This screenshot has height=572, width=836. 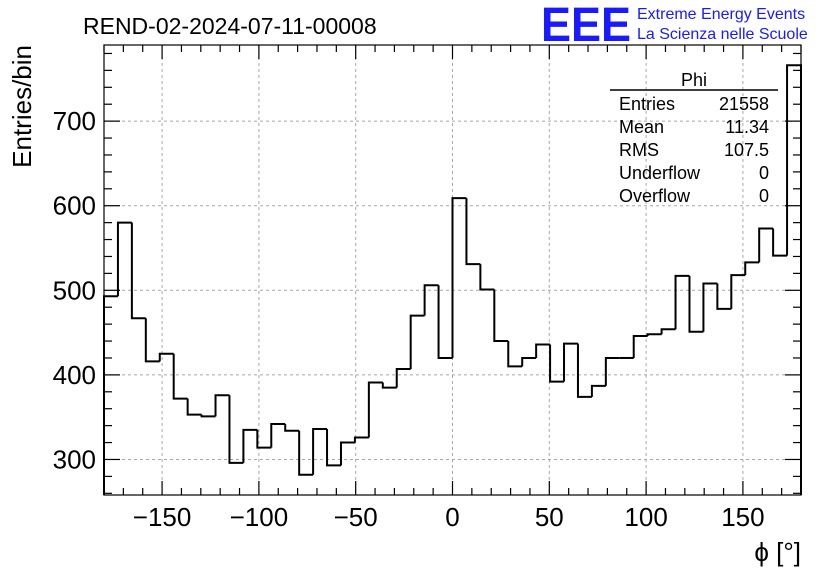 I want to click on x-axis-title: ϕ [°], so click(x=777, y=552).